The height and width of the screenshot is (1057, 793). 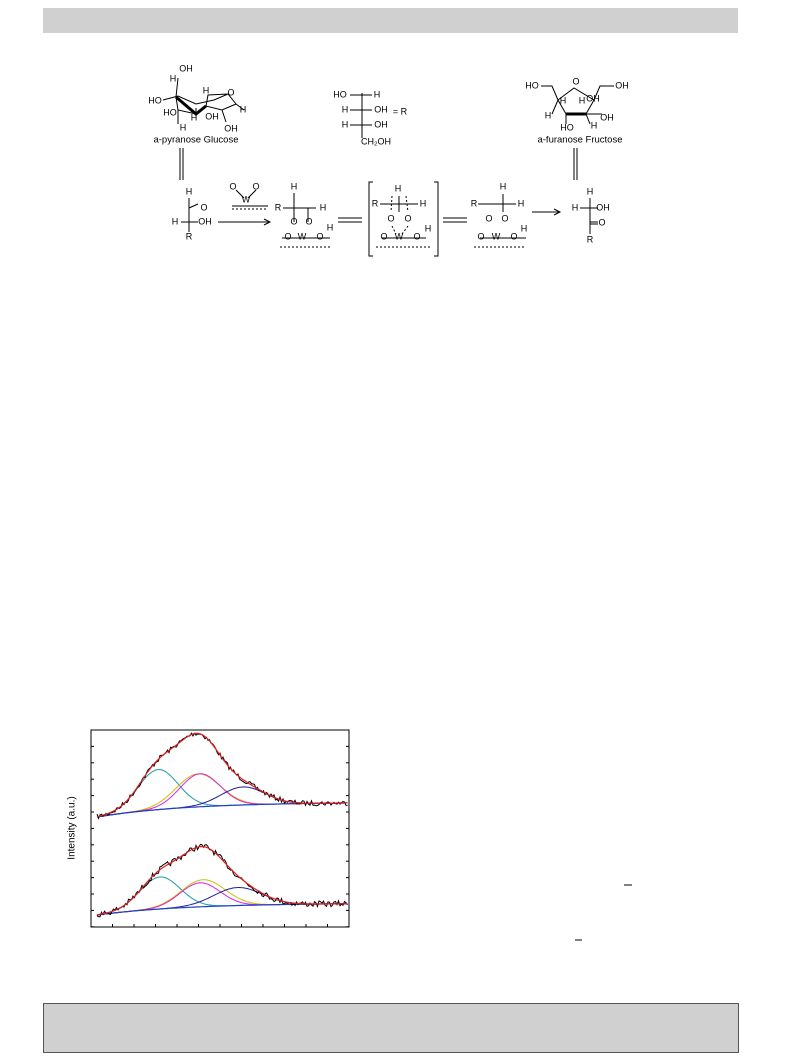 I want to click on header-bar, so click(x=390, y=20).